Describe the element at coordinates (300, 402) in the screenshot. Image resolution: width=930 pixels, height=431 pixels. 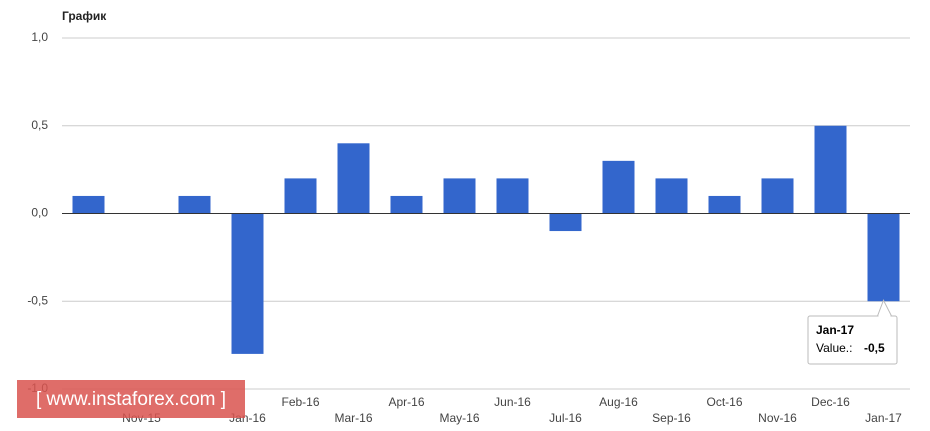
I see `x-tick-label: Feb-16` at that location.